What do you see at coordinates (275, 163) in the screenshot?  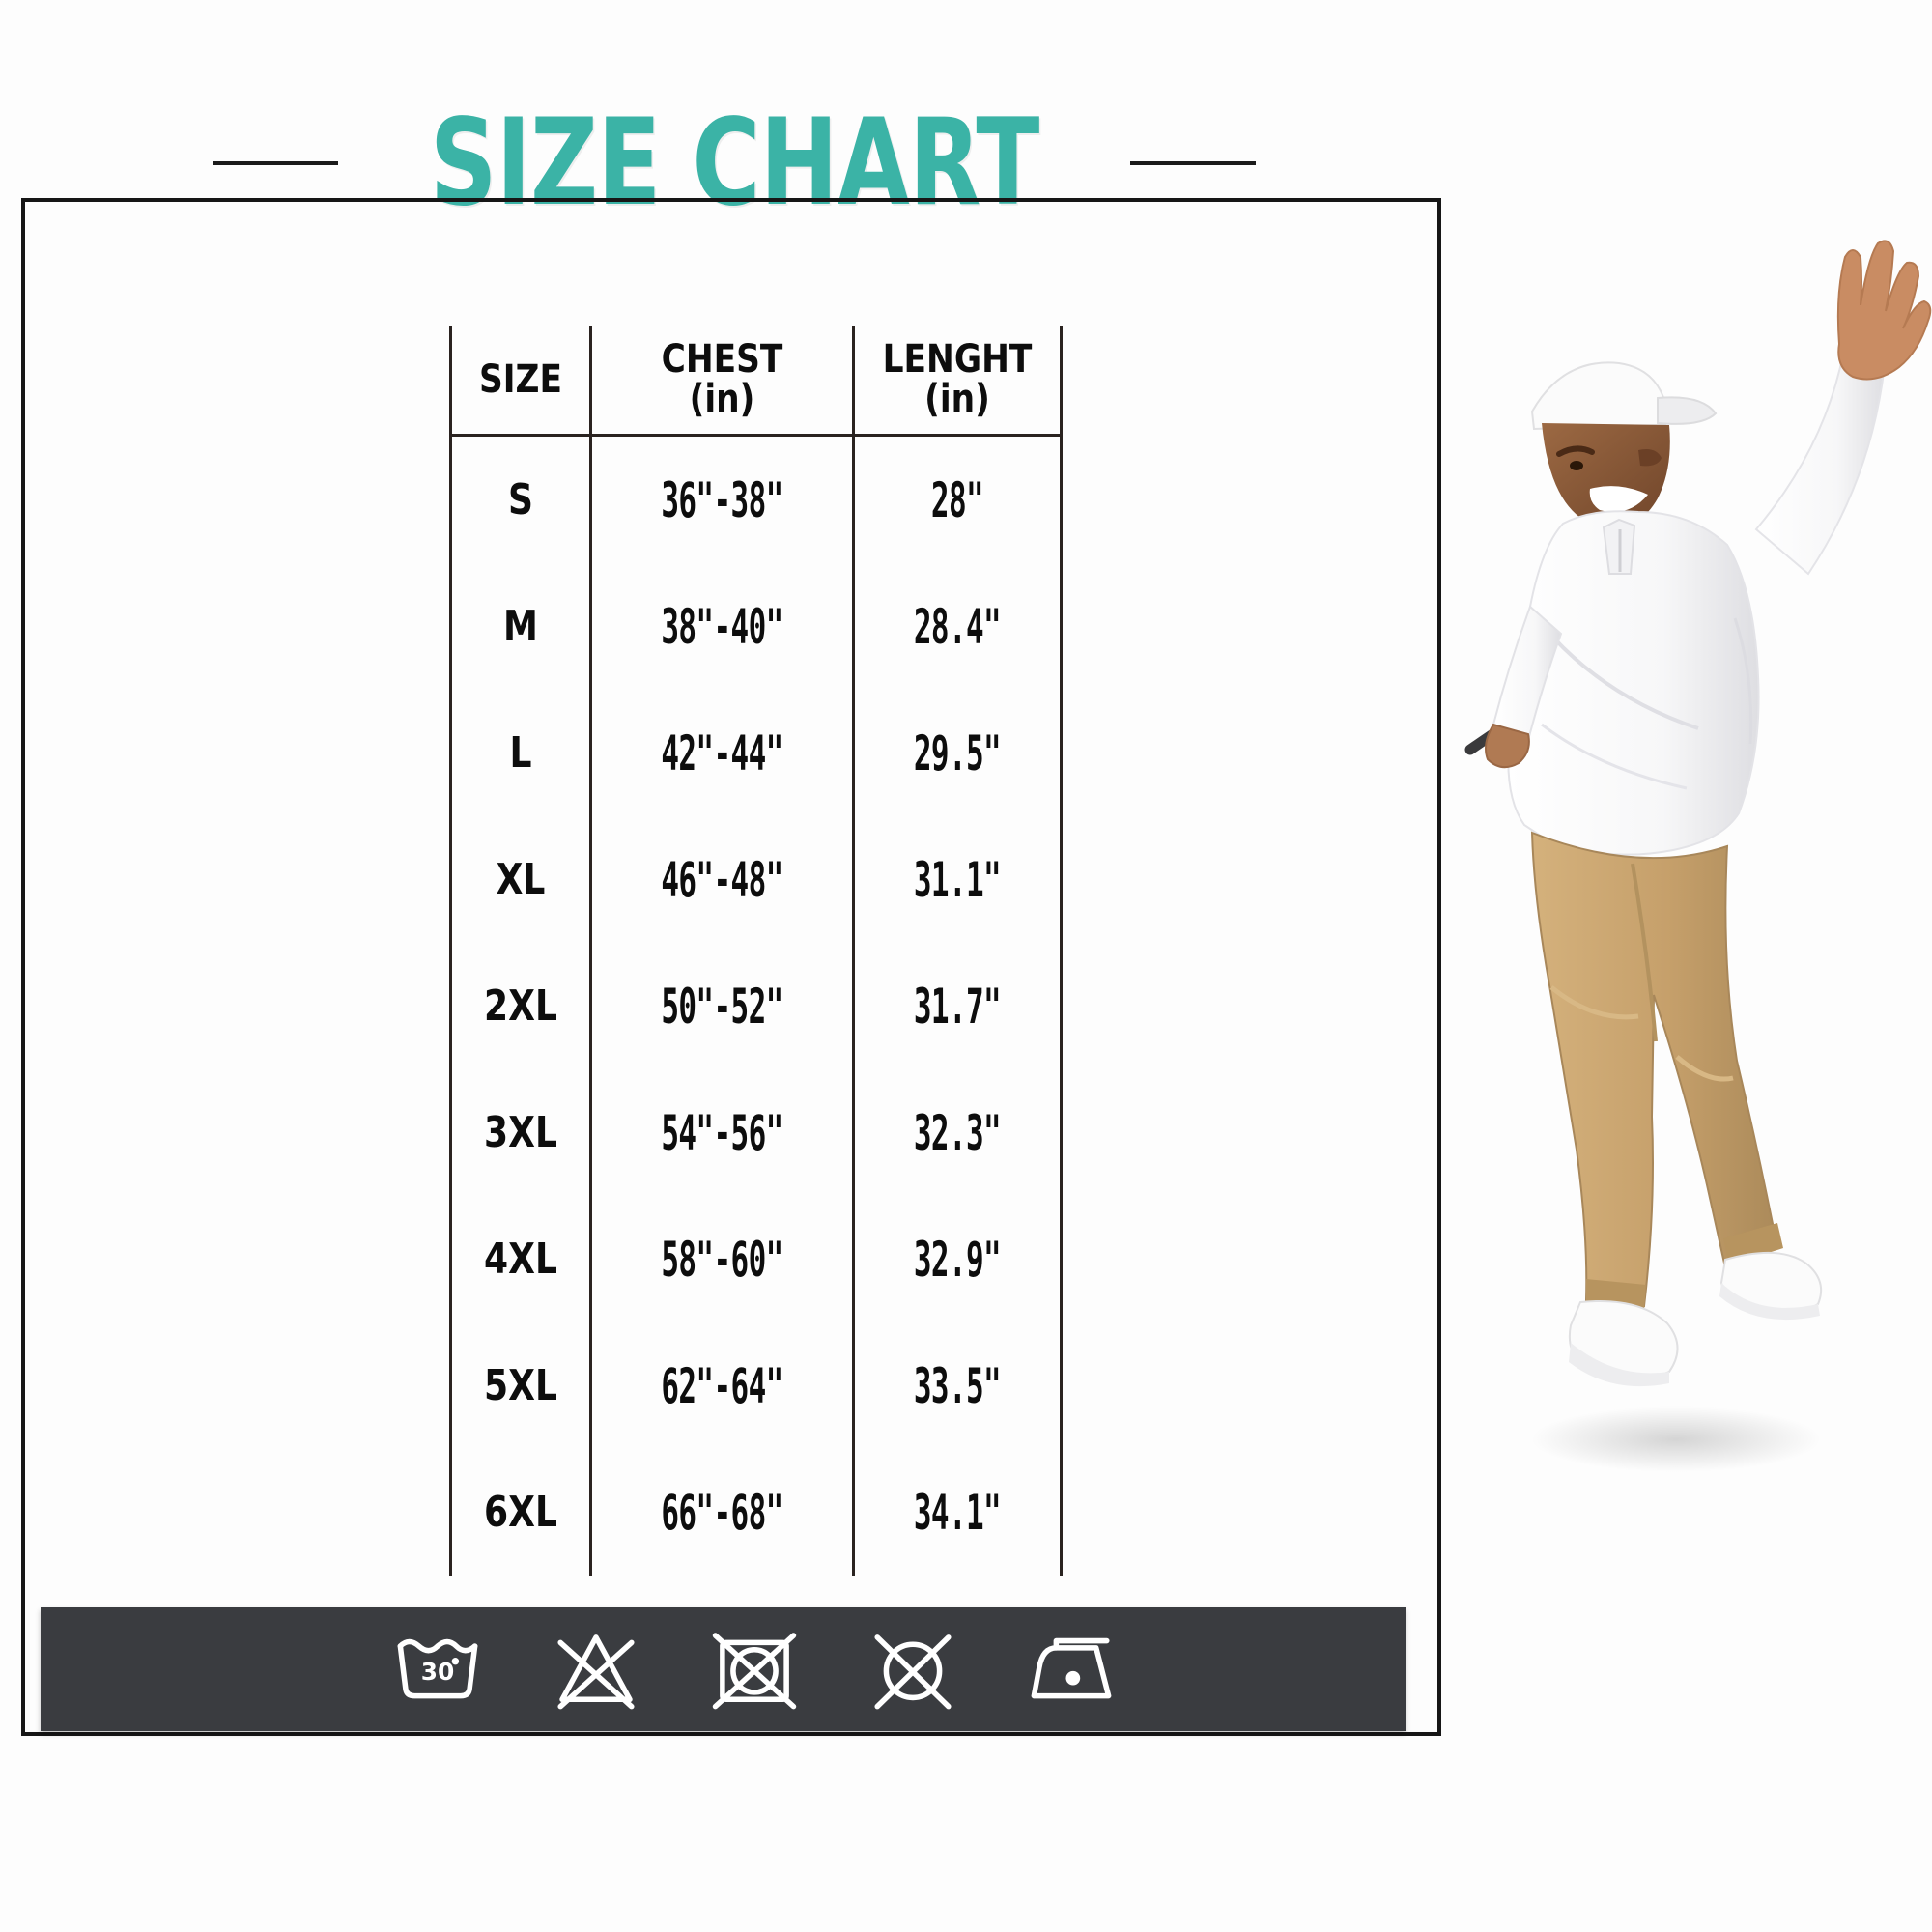 I see `title-rule-left` at bounding box center [275, 163].